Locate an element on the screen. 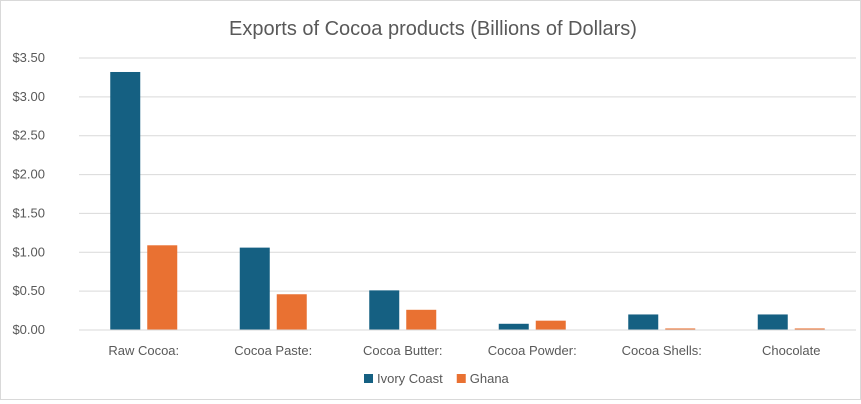  legend-label: Ivory Coast is located at coordinates (410, 378).